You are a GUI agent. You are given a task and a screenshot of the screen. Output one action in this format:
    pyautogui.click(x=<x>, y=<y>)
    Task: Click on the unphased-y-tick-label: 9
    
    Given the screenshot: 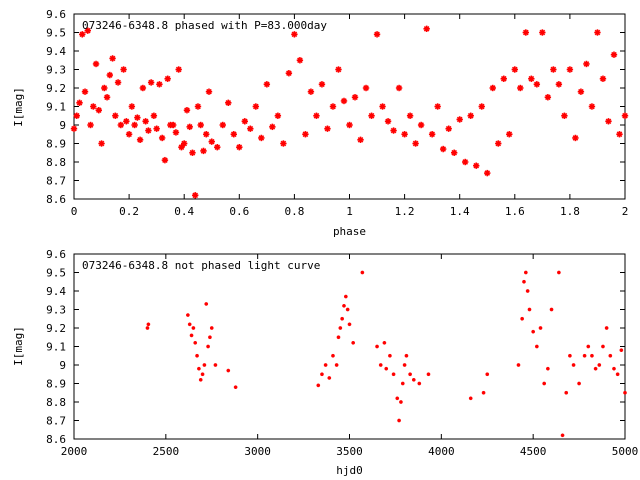 What is the action you would take?
    pyautogui.click(x=62, y=365)
    